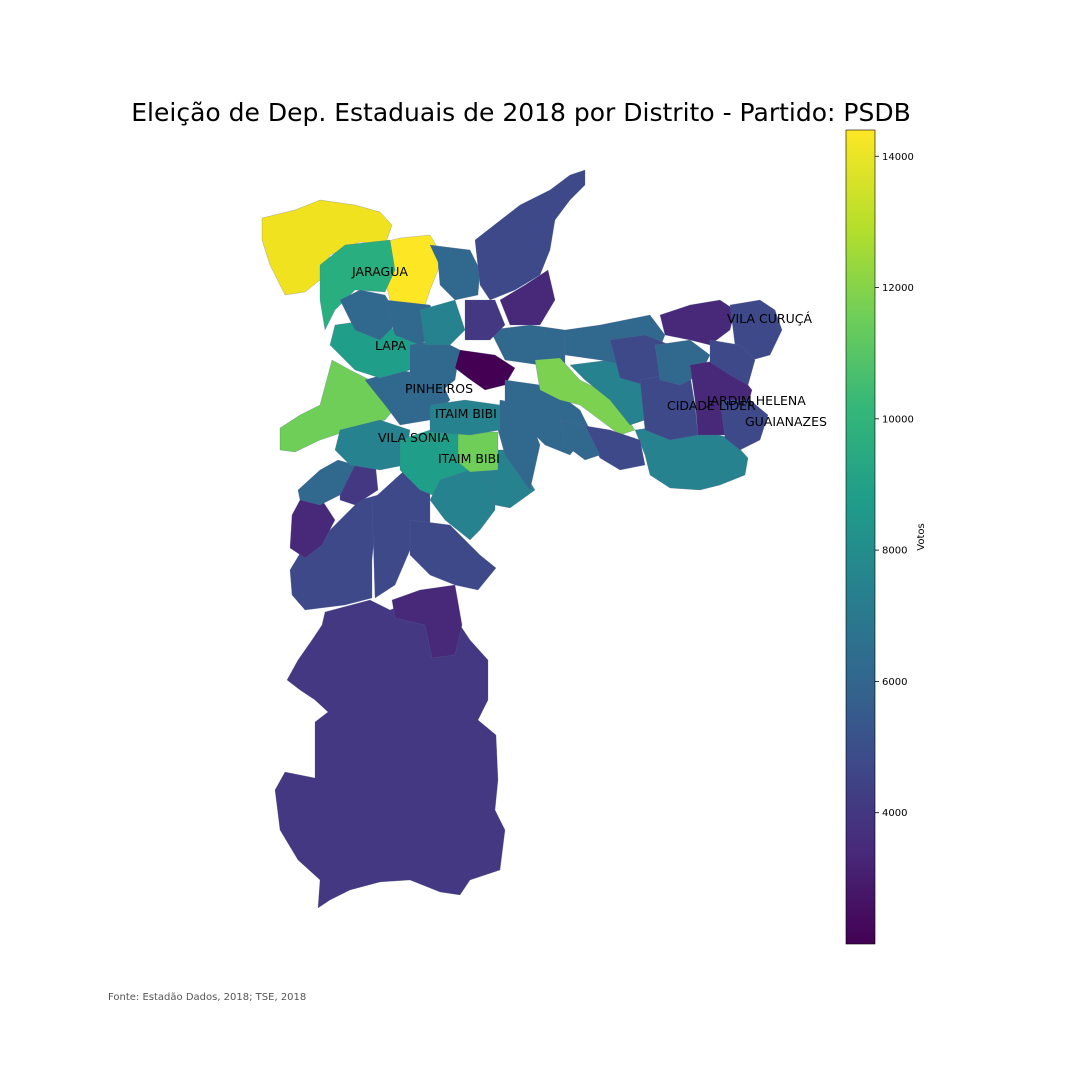  I want to click on label-lapa: LAPA, so click(391, 345).